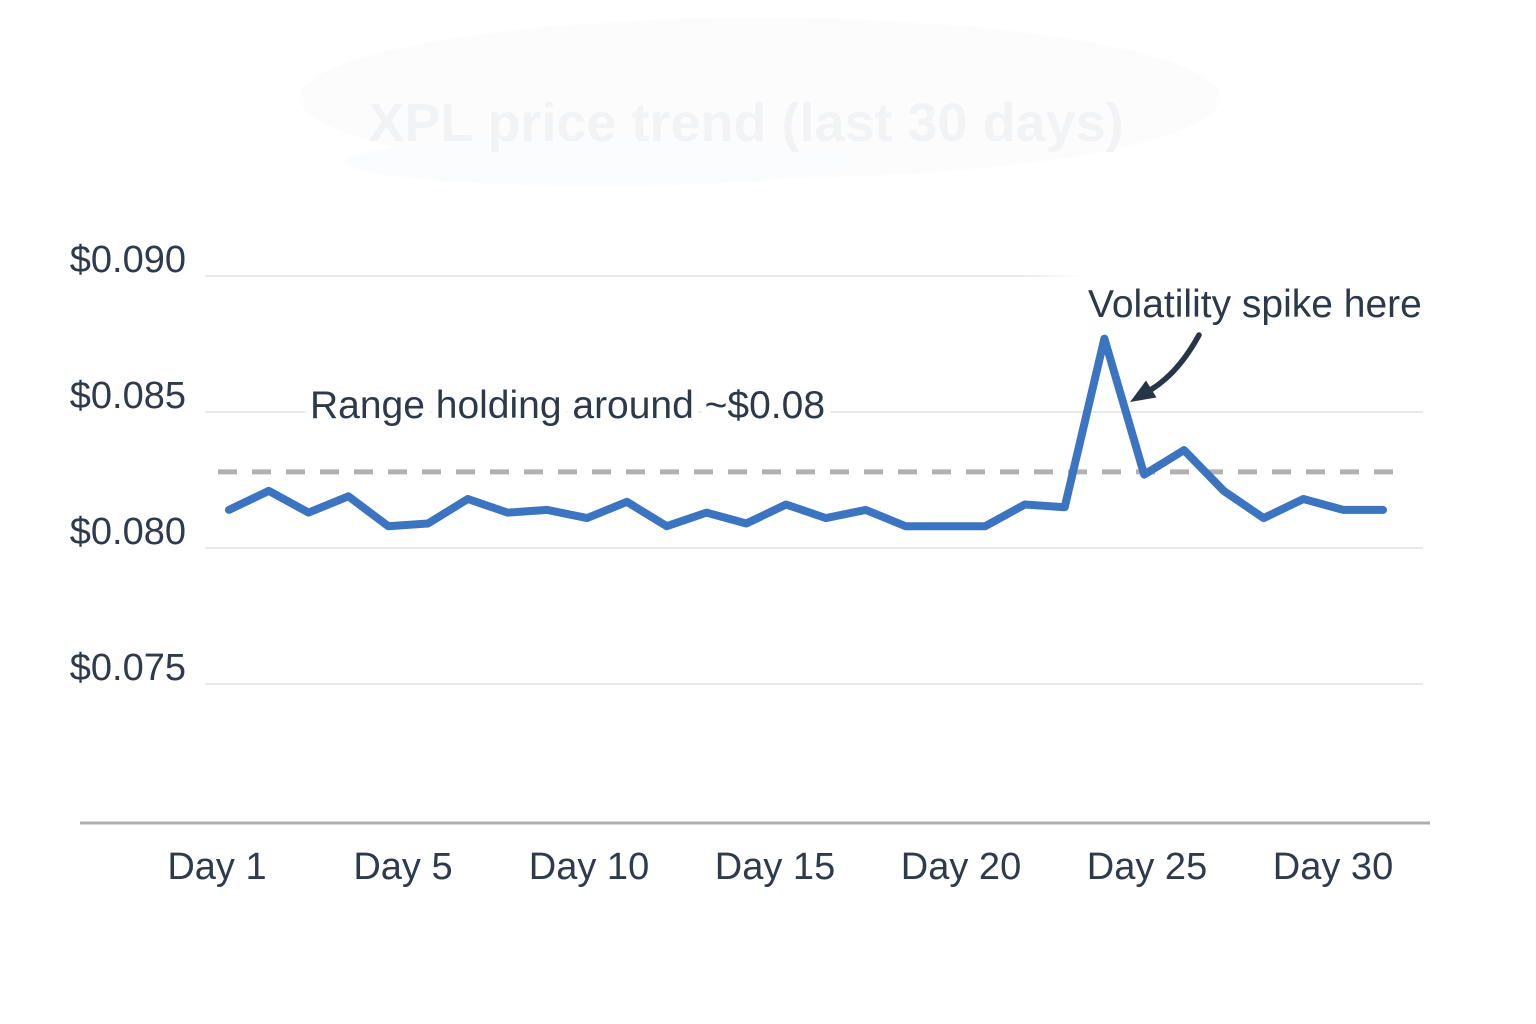  I want to click on x-tick-label: Day 5, so click(402, 867).